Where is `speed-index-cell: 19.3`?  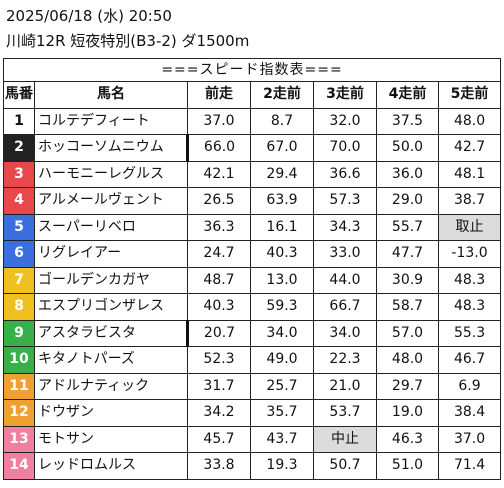 speed-index-cell: 19.3 is located at coordinates (282, 466).